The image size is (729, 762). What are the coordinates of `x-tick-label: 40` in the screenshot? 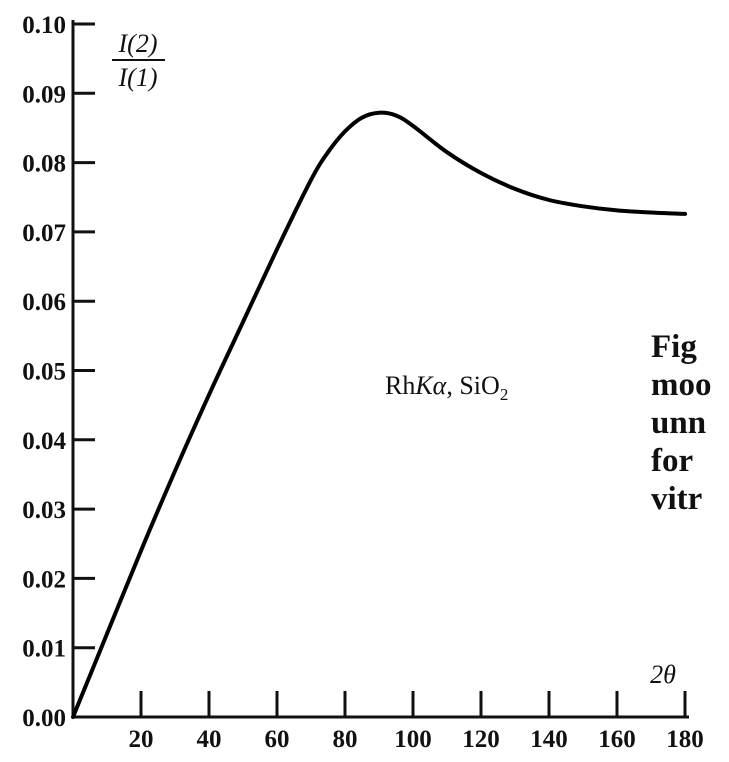 It's located at (209, 739).